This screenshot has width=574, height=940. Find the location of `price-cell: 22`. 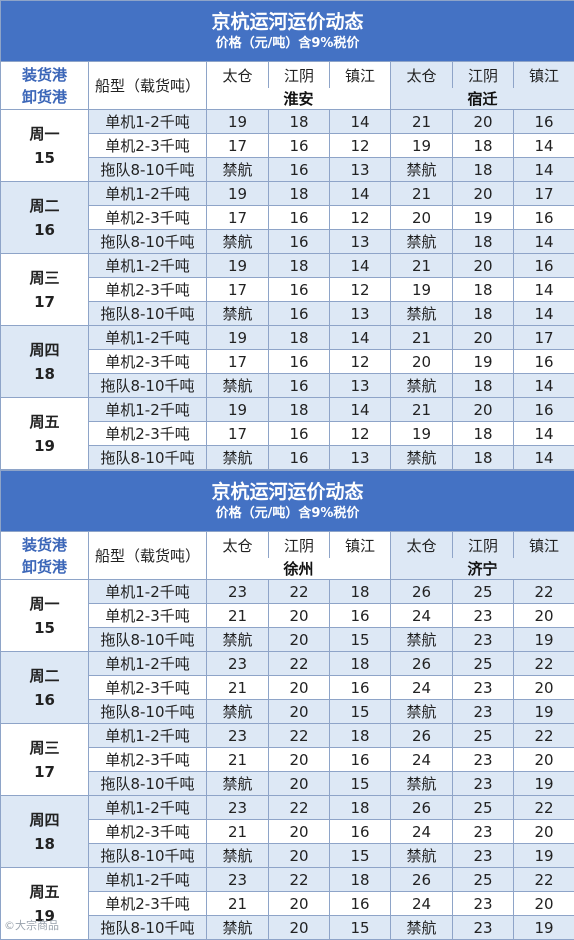

price-cell: 22 is located at coordinates (299, 591).